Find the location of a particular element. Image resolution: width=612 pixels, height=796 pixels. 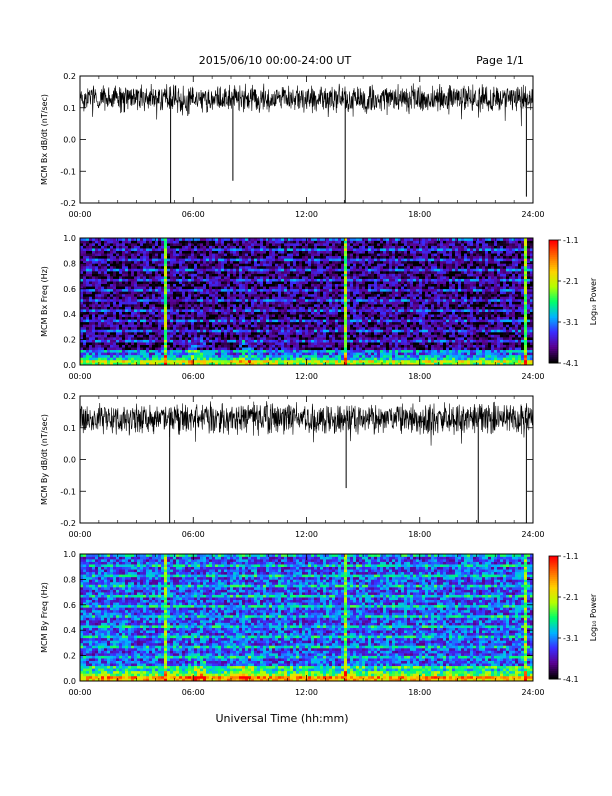

y-axis-label: MCM By dB/dt (nT/sec) is located at coordinates (44, 459).